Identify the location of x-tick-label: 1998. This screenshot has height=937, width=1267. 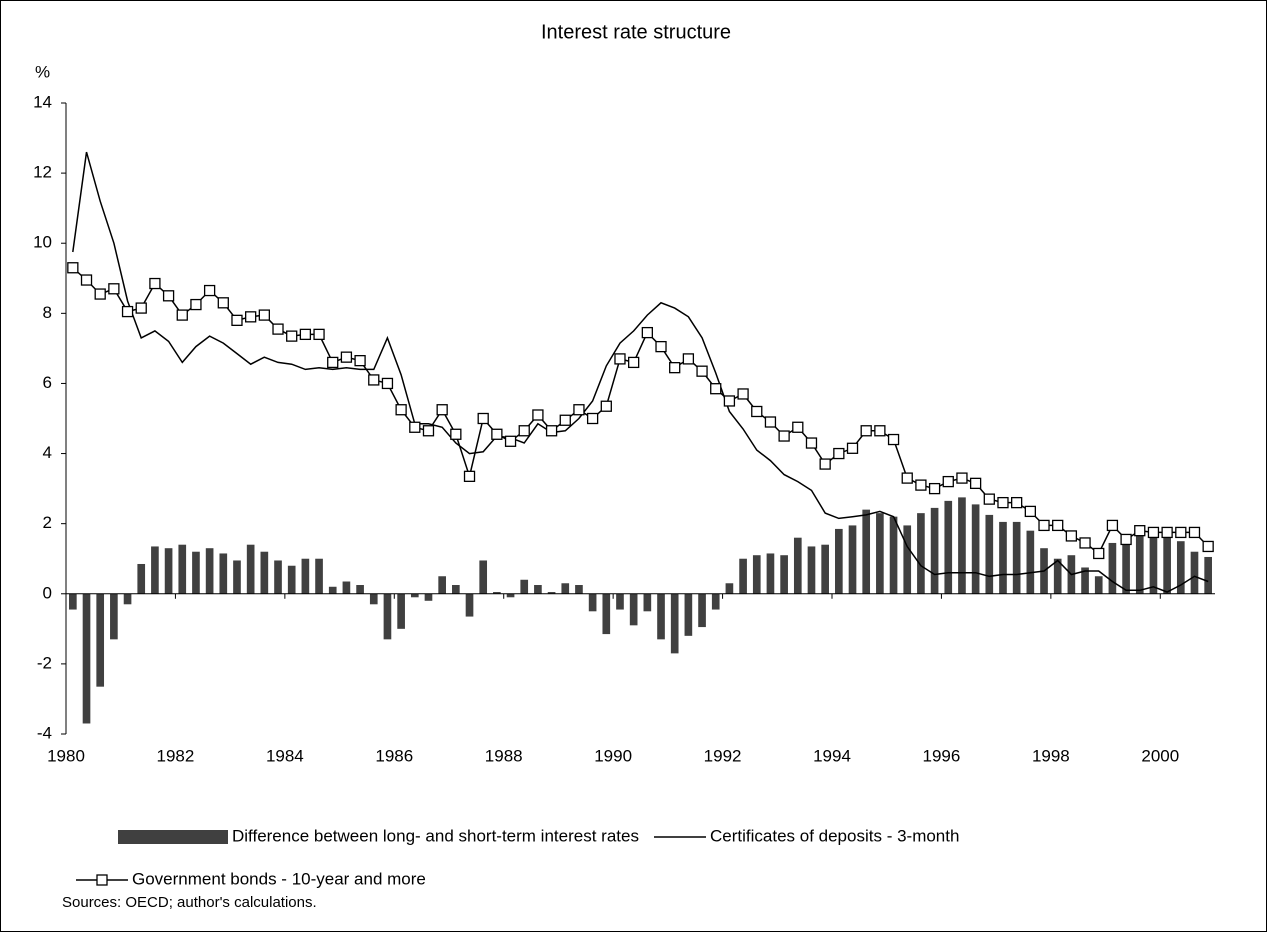
(1051, 755).